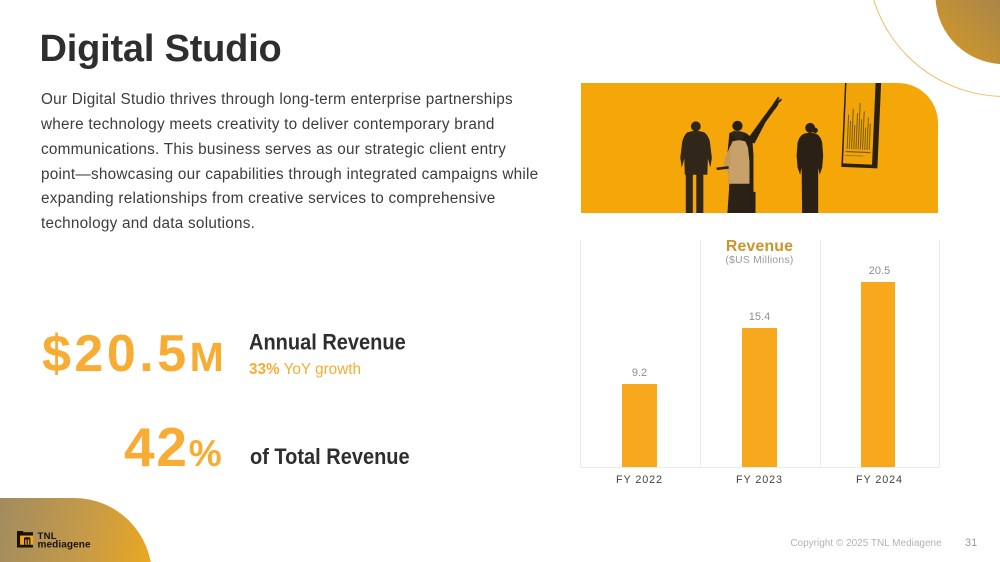 This screenshot has width=1000, height=562. What do you see at coordinates (63, 545) in the screenshot?
I see `svg-text: mediagene` at bounding box center [63, 545].